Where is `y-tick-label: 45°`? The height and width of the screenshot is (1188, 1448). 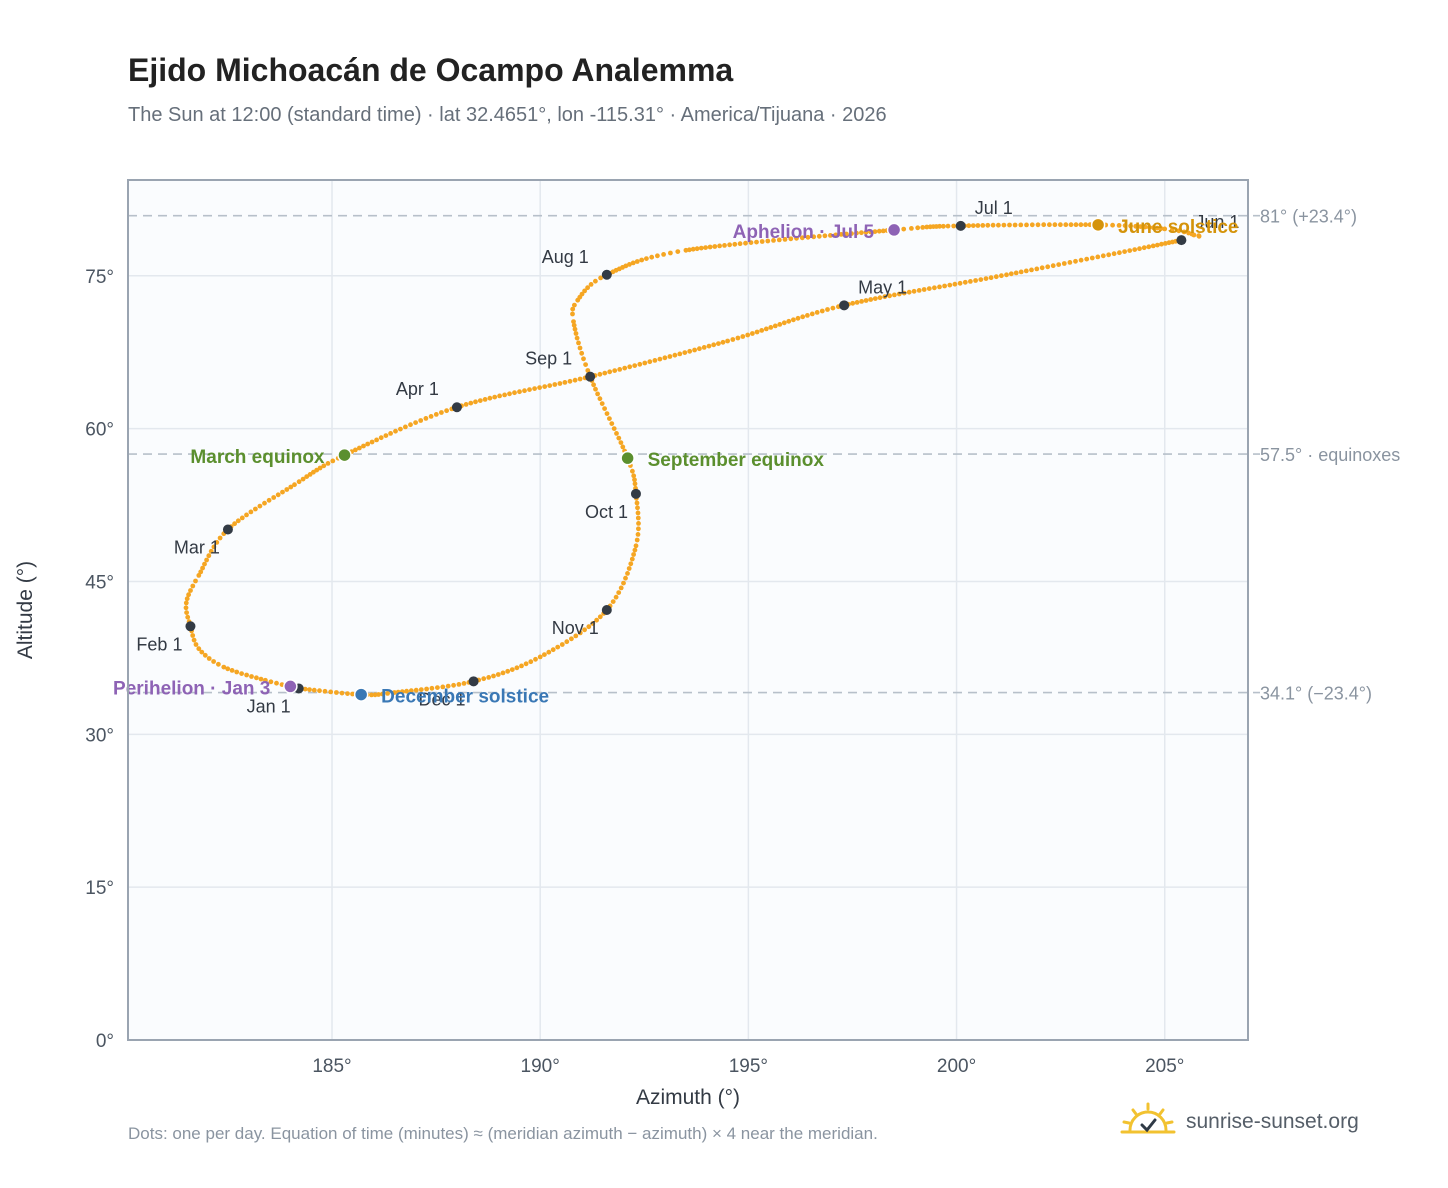 y-tick-label: 45° is located at coordinates (99, 582).